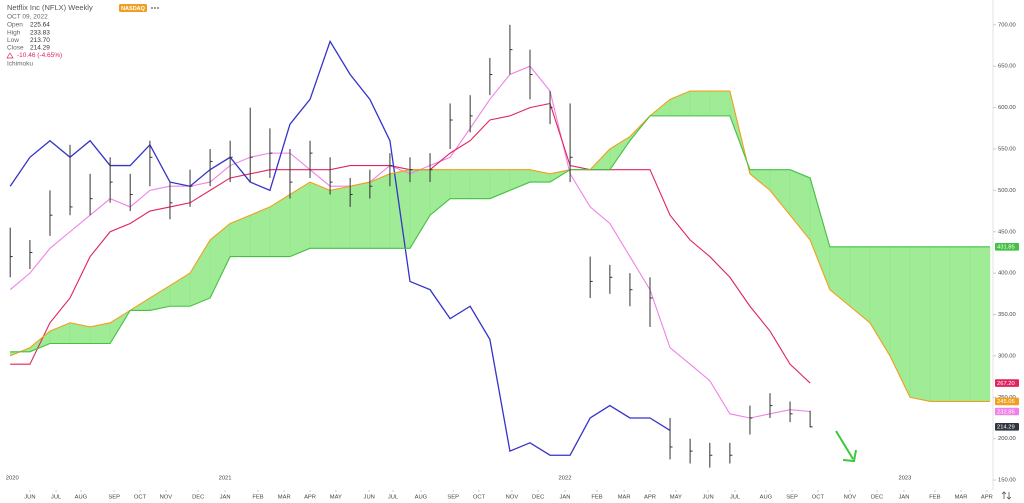 The image size is (1024, 503). Describe the element at coordinates (1007, 315) in the screenshot. I see `y-tick-label: 350.00` at that location.